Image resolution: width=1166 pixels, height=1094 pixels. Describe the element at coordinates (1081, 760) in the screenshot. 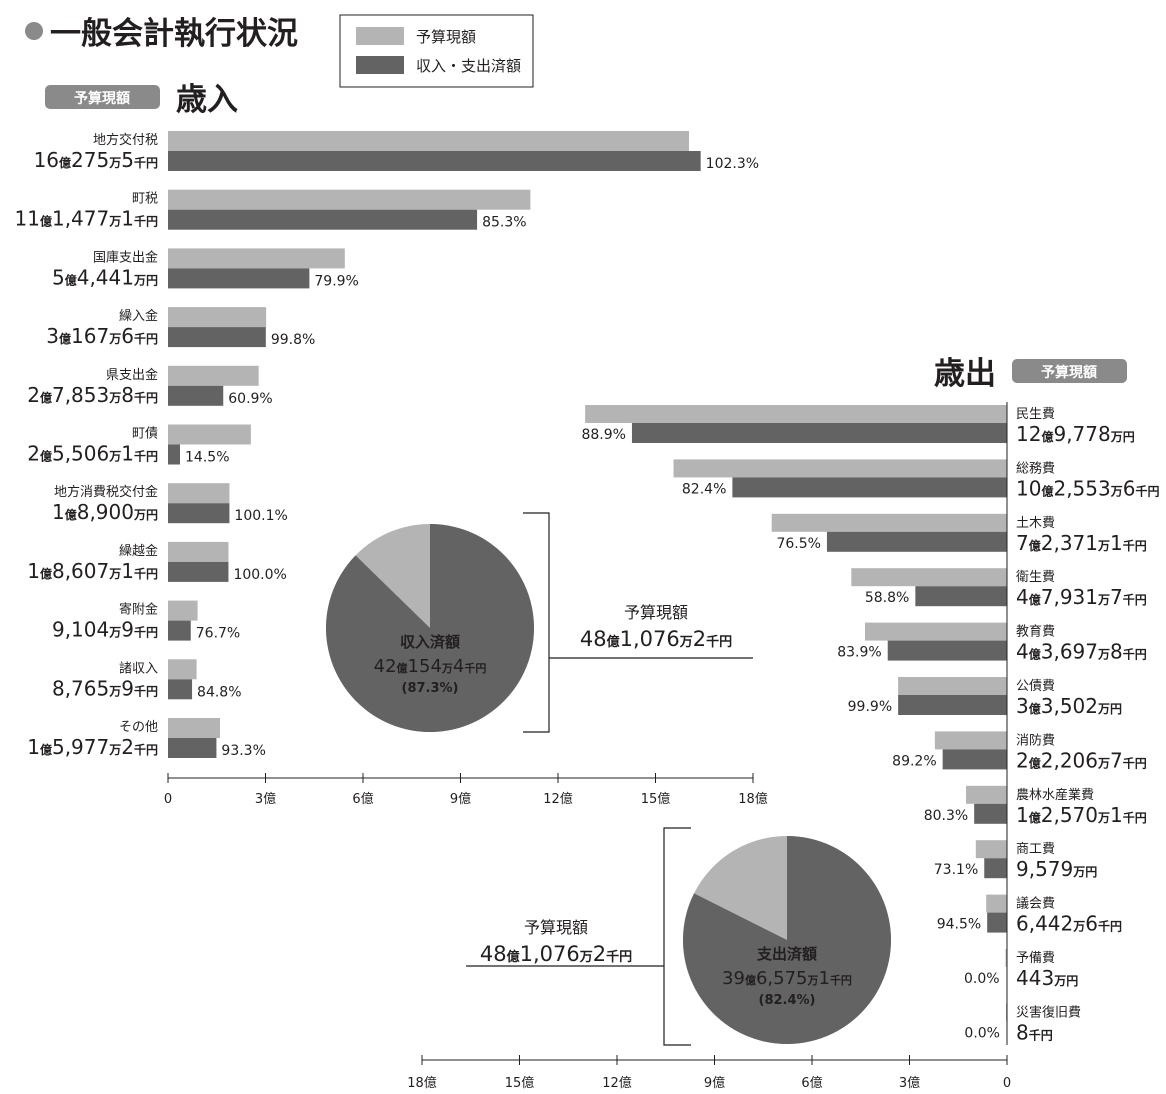

I see `expenditure-amount-label: 2億2,206万7千円` at that location.